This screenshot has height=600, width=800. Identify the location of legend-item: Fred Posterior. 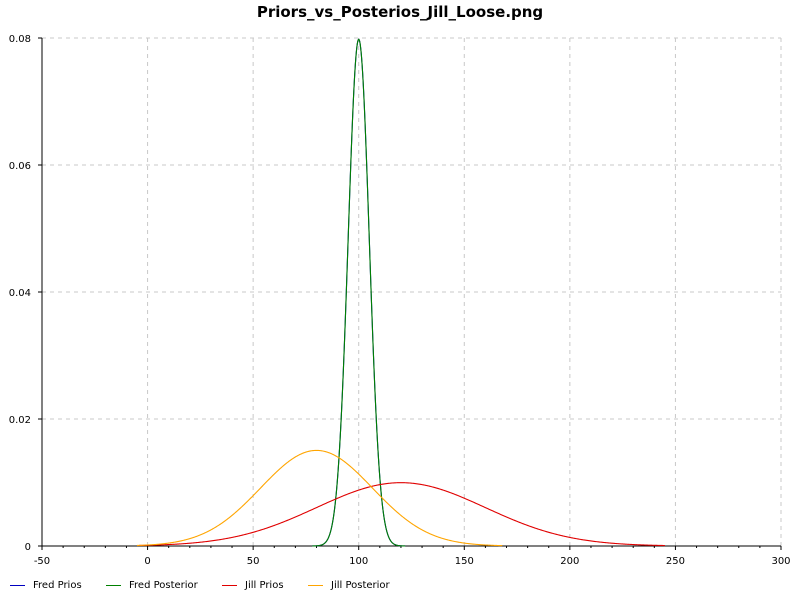
(152, 585).